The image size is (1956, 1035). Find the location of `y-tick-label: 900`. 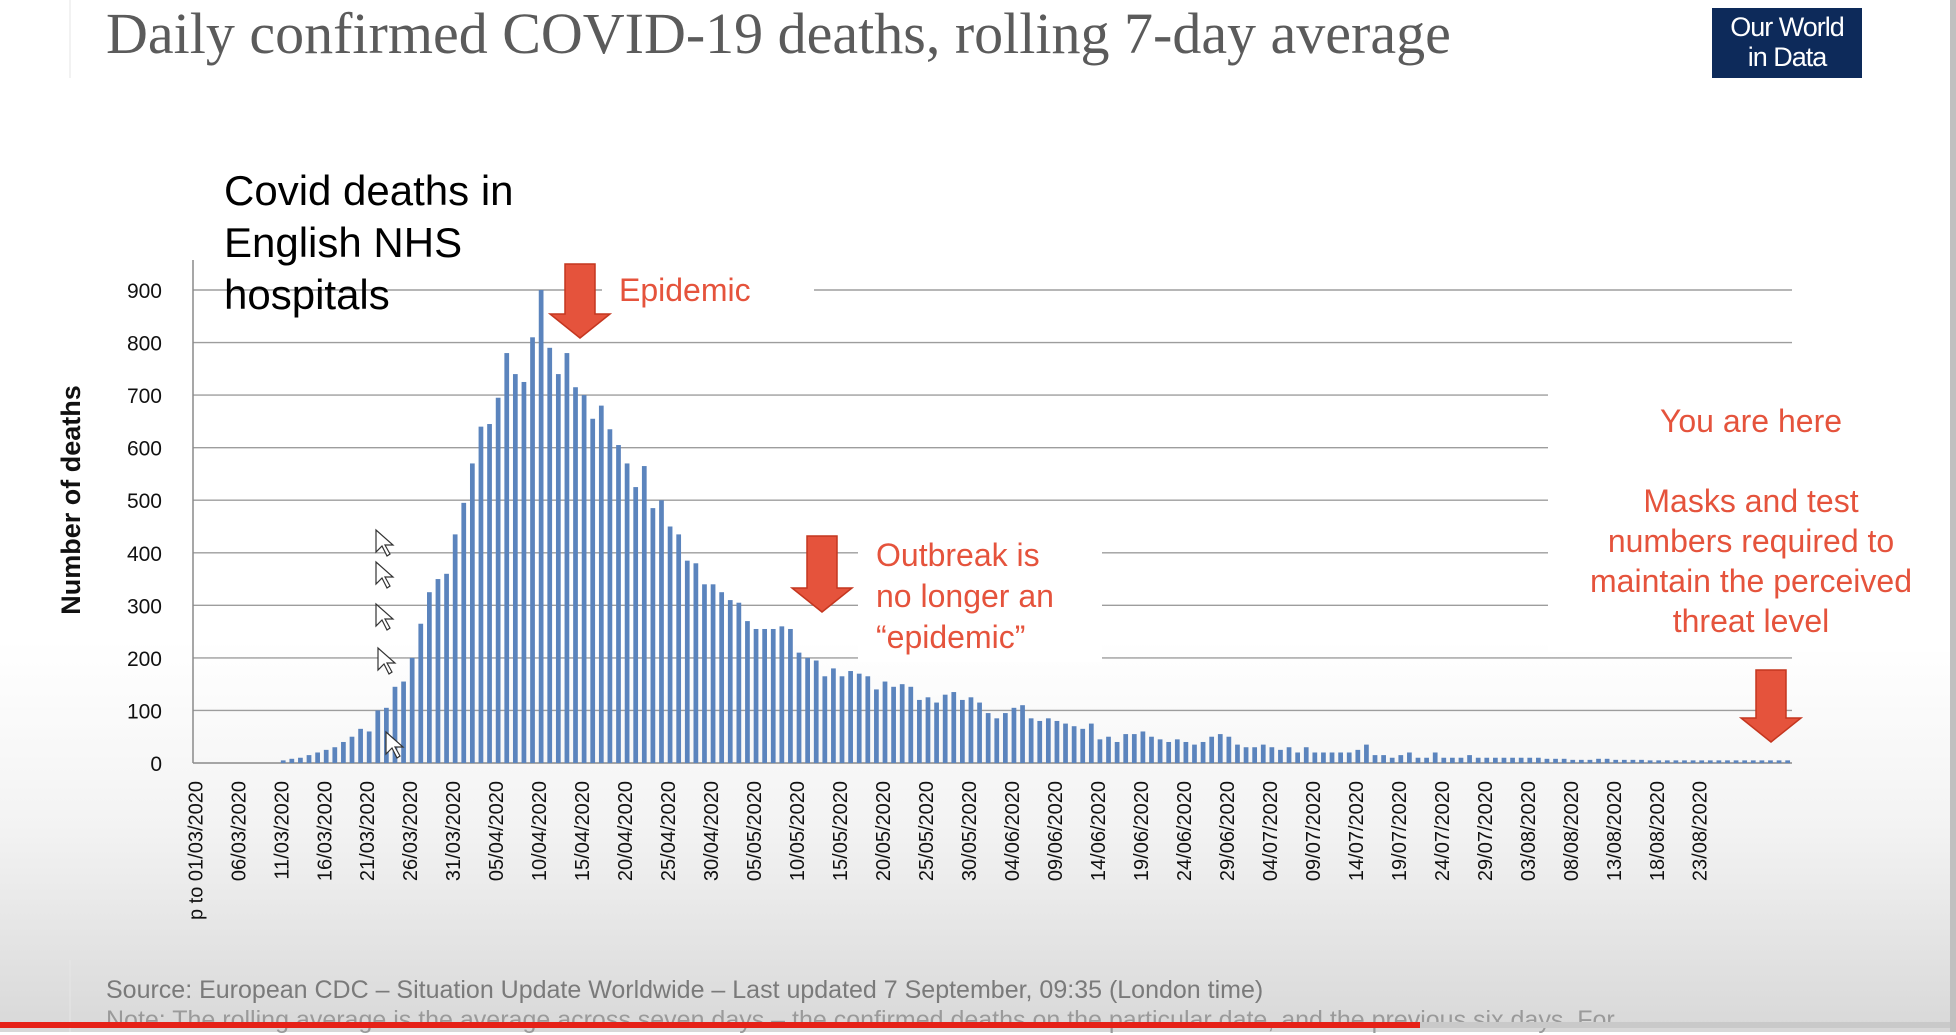

y-tick-label: 900 is located at coordinates (144, 291).